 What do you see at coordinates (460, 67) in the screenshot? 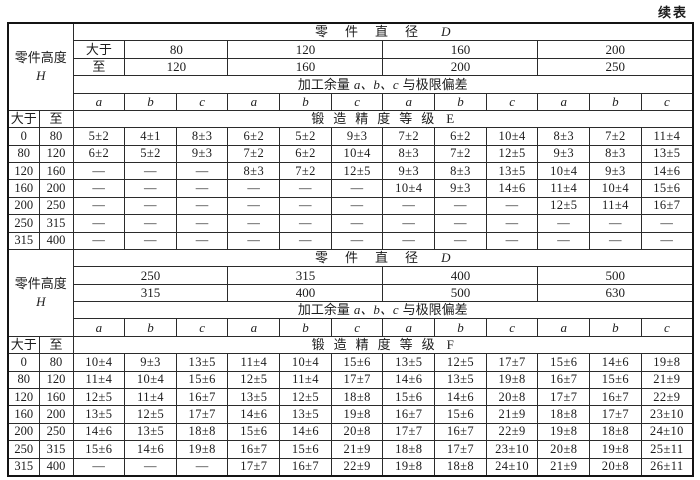
I see `diameter-to-value: 200` at bounding box center [460, 67].